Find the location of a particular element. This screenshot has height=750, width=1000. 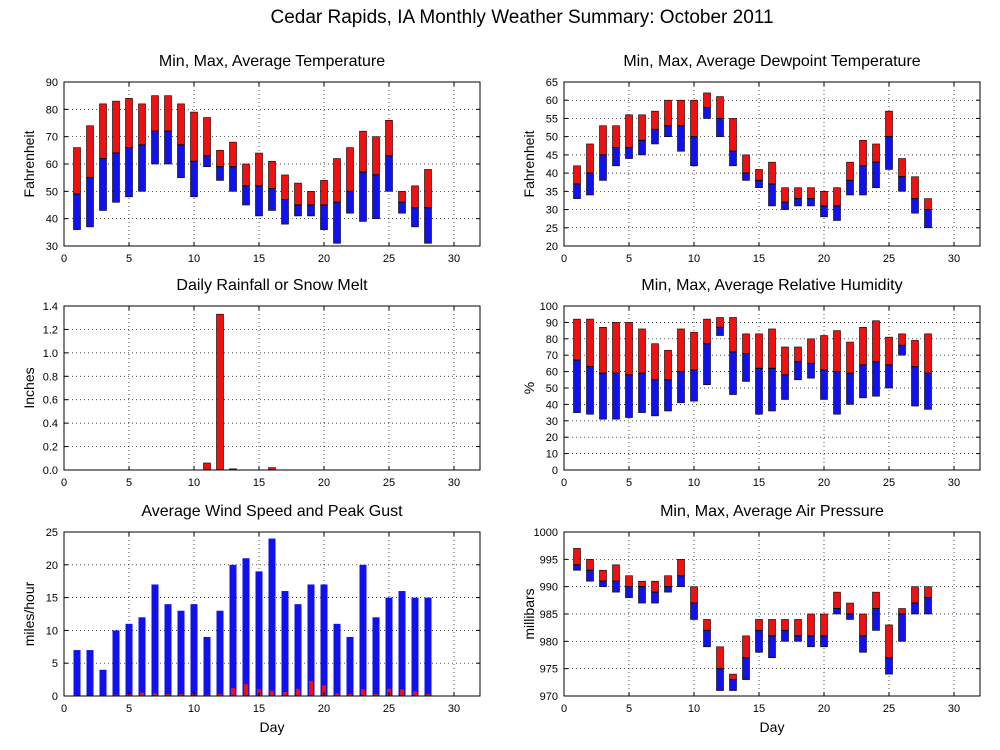

wind-ytick-label: 20 is located at coordinates (52, 566).